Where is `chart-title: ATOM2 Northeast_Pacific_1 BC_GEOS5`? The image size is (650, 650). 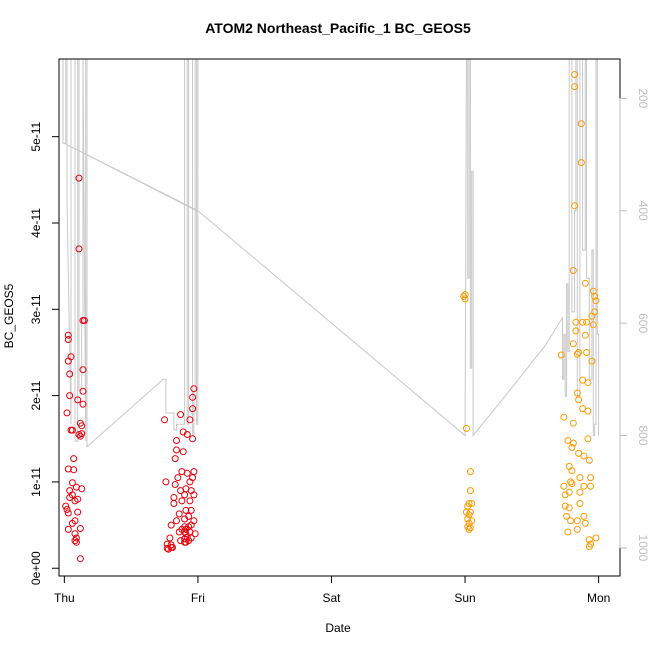 chart-title: ATOM2 Northeast_Pacific_1 BC_GEOS5 is located at coordinates (338, 28).